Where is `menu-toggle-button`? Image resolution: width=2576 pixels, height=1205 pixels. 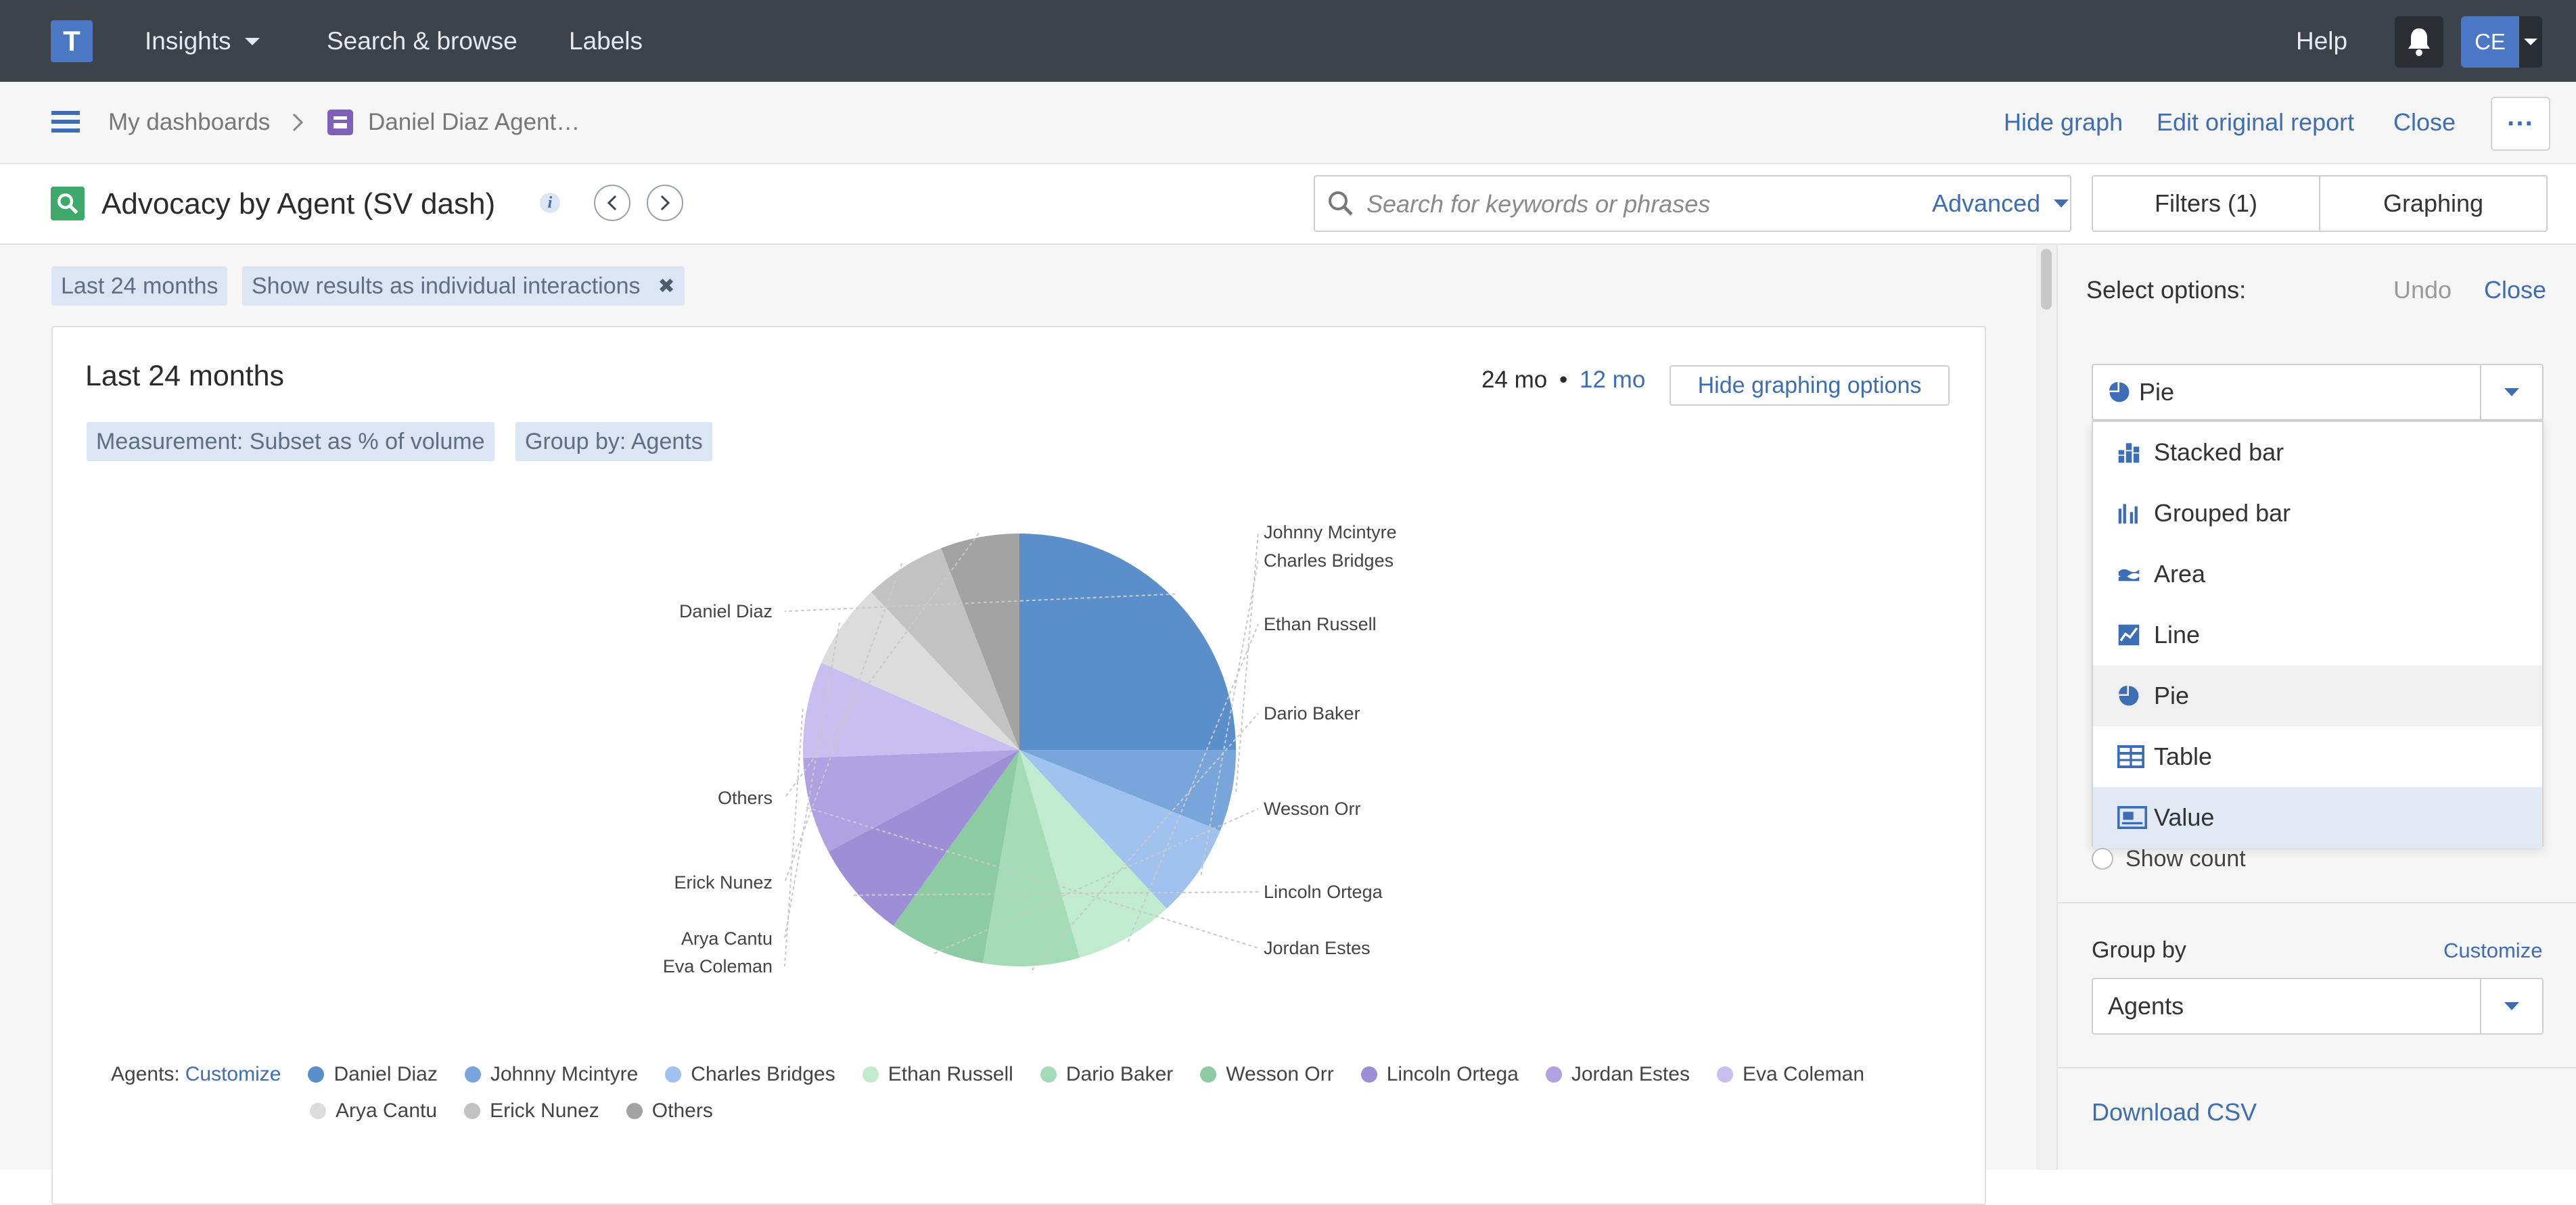 menu-toggle-button is located at coordinates (65, 122).